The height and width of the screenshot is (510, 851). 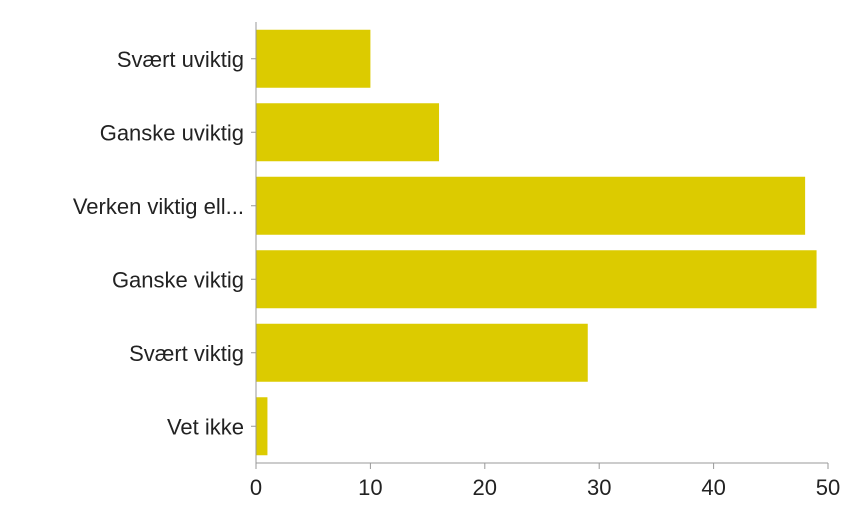 I want to click on category-label-svaert-uviktig: Svært uviktig, so click(x=180, y=59).